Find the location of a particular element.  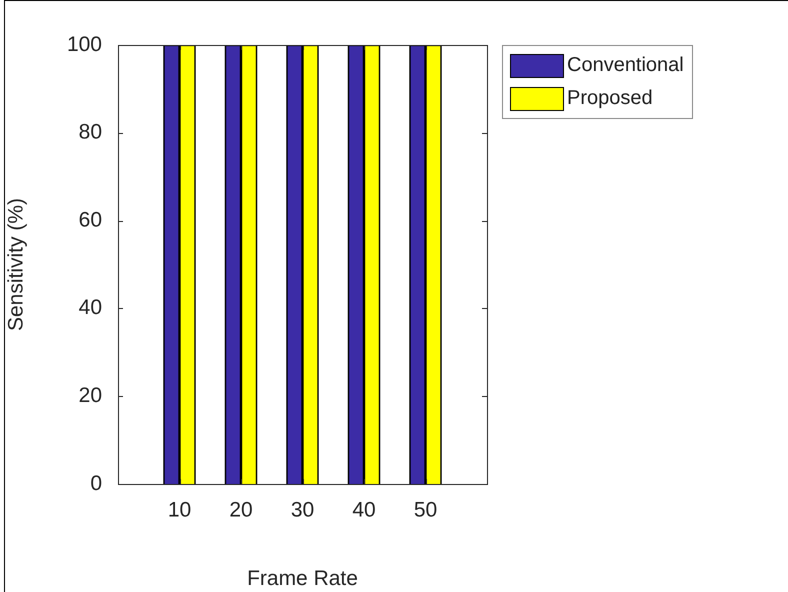

x-axis-title: Frame Rate is located at coordinates (302, 578).